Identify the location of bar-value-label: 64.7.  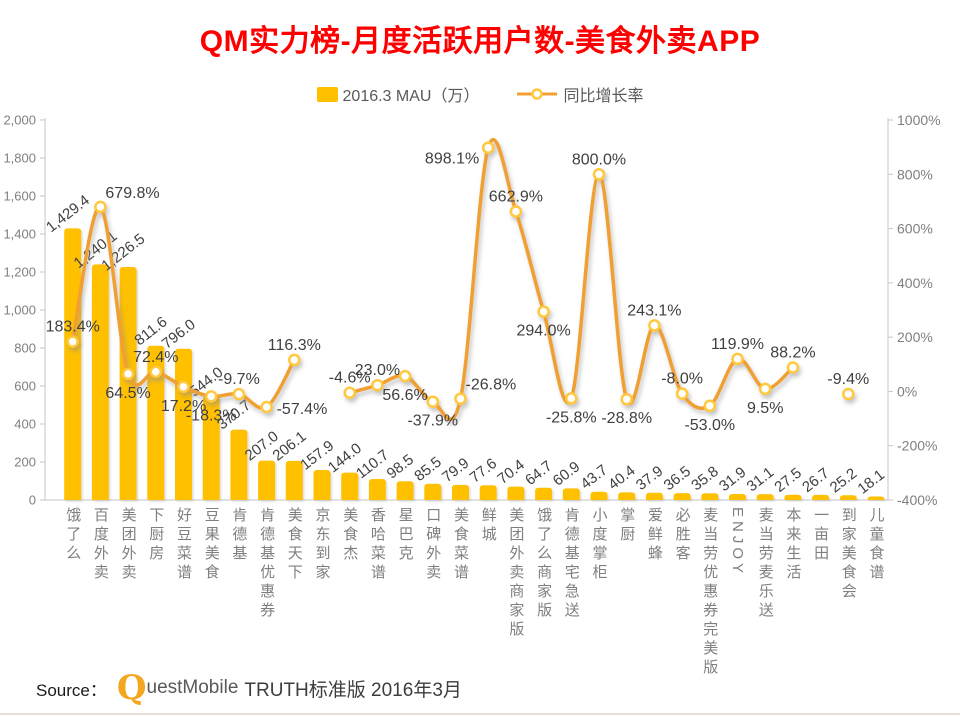
(538, 472).